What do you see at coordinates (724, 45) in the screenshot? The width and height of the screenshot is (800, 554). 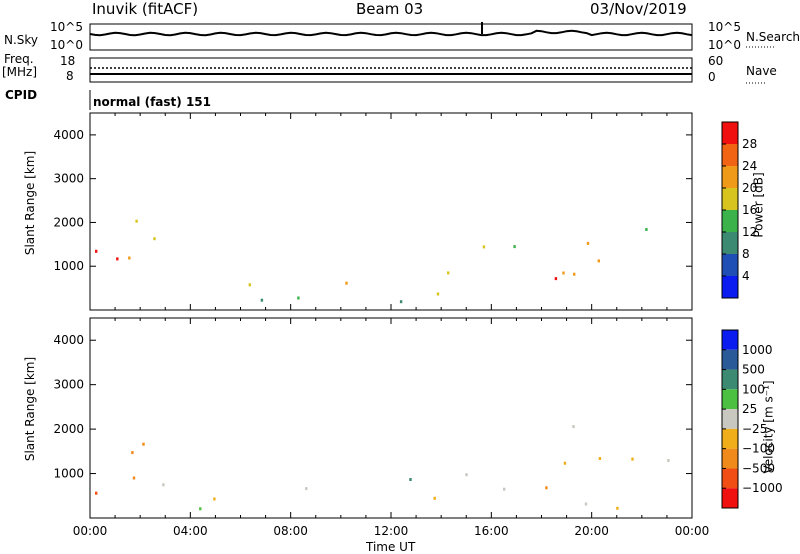 I see `nsearch-tick-bottom: 10^0` at bounding box center [724, 45].